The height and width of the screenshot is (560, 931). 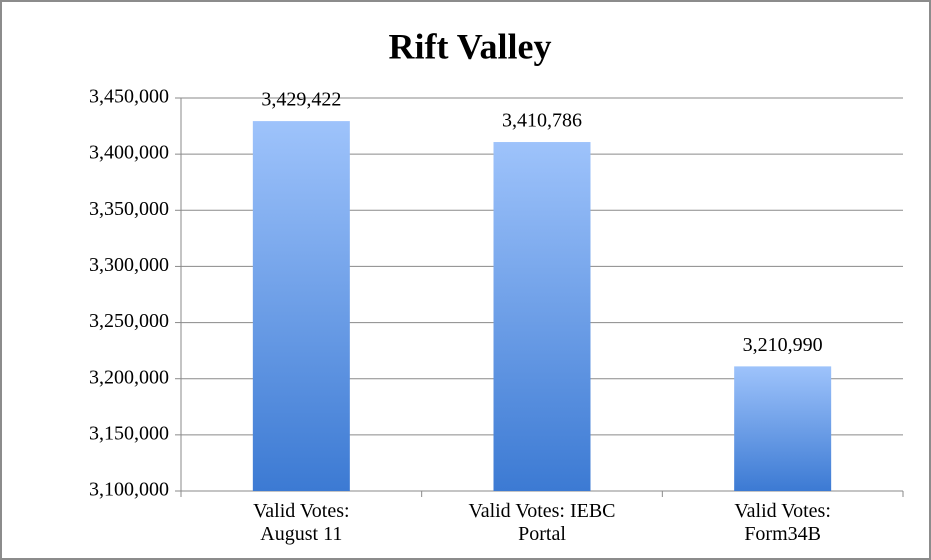 I want to click on value-label: 3,429,422, so click(x=301, y=100).